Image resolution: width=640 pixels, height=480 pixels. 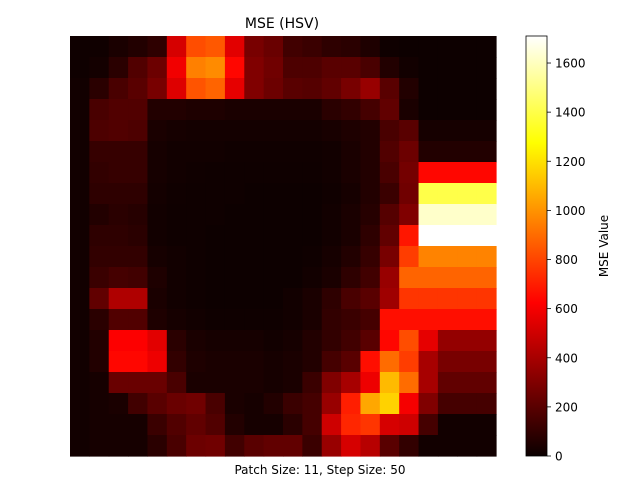 What do you see at coordinates (566, 309) in the screenshot?
I see `colorbar-tick-label: 600` at bounding box center [566, 309].